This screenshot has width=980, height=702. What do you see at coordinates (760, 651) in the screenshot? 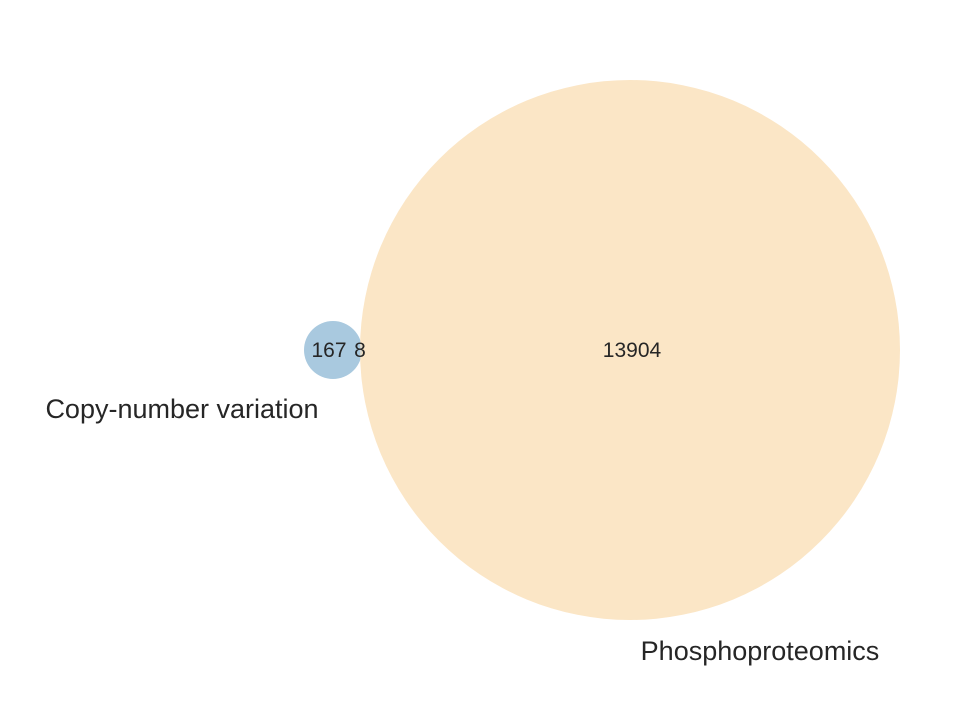
I see `label-phosphoproteomics: Phosphoproteomics` at bounding box center [760, 651].